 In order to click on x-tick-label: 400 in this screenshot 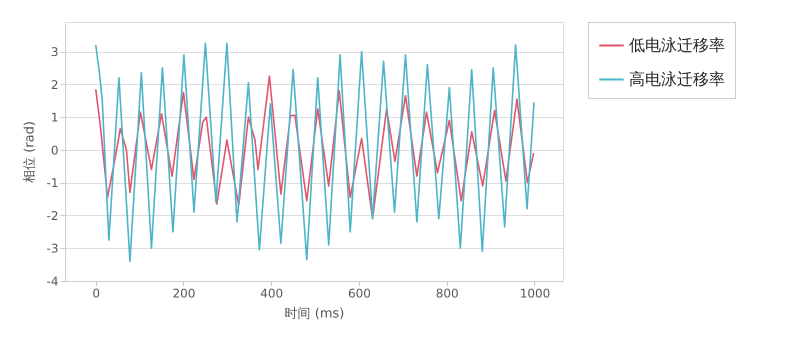, I will do `click(272, 293)`.